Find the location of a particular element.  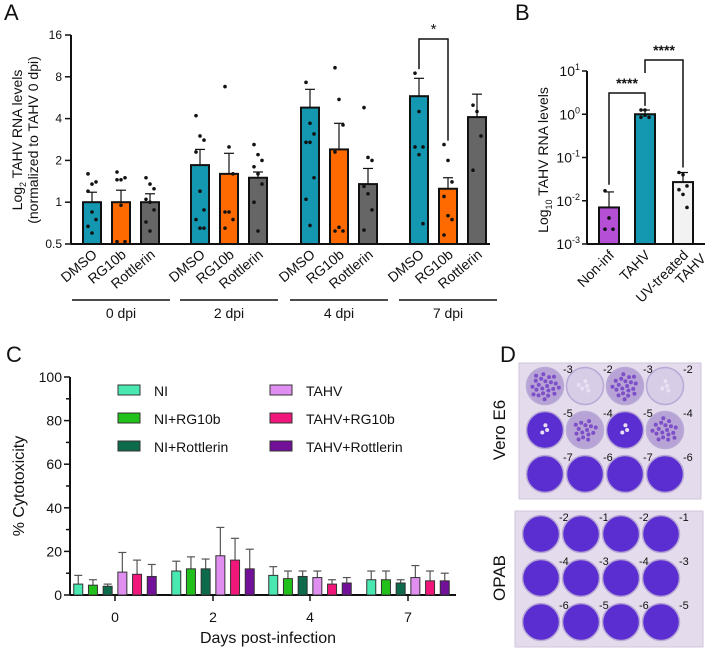

x-tick-label: 7 is located at coordinates (408, 617).